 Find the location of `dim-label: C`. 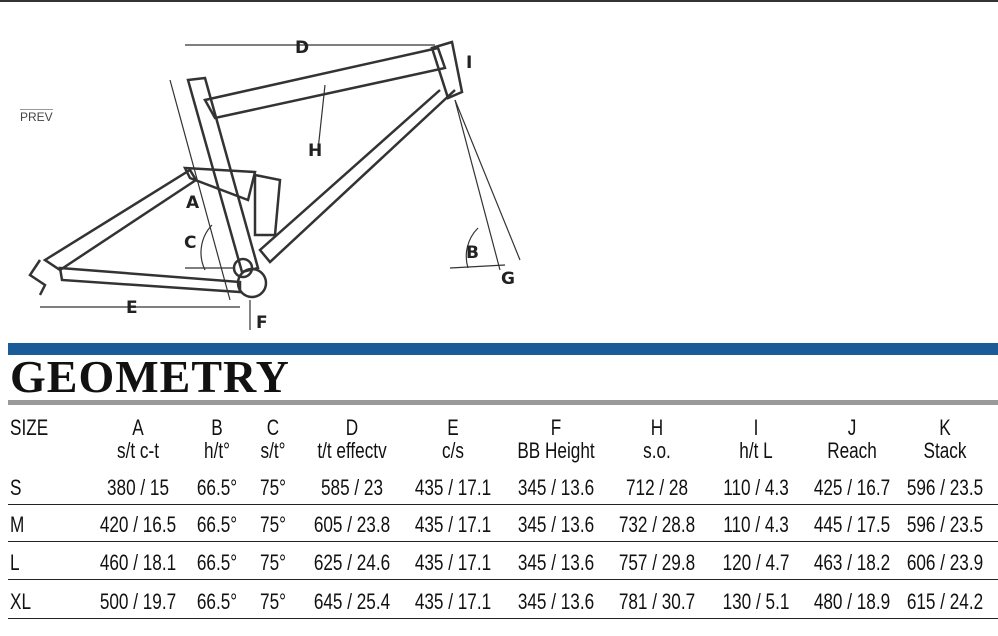

dim-label: C is located at coordinates (190, 243).